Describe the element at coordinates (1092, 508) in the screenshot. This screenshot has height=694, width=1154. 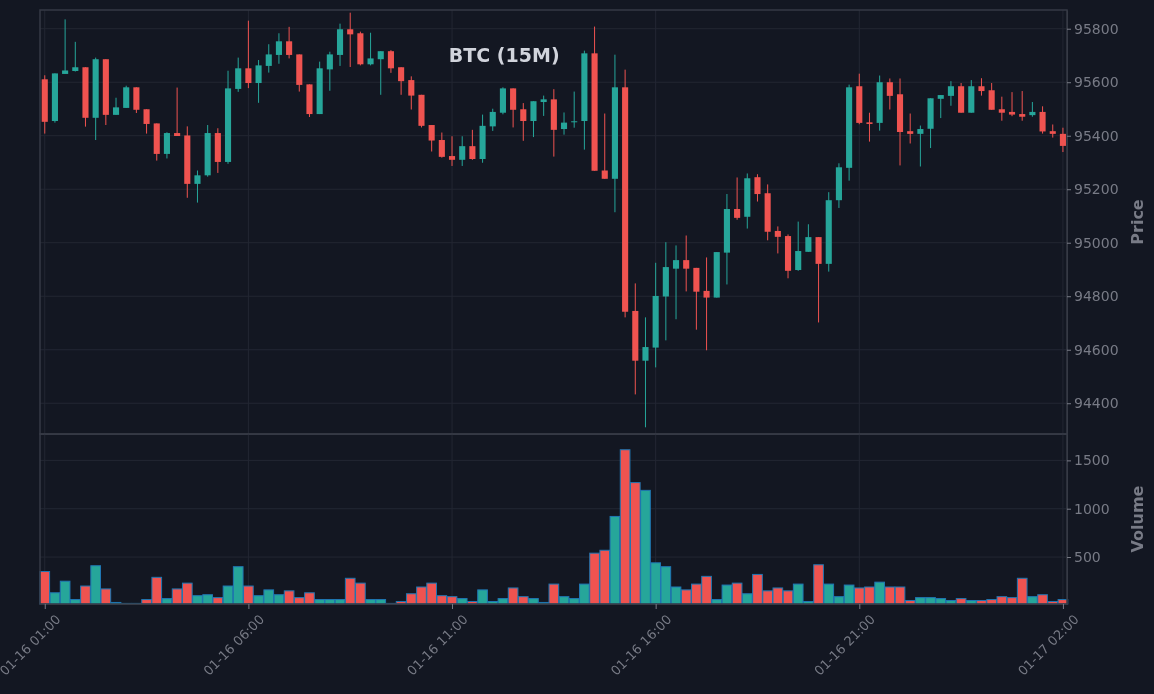
I see `y-tick-label: 1000` at that location.